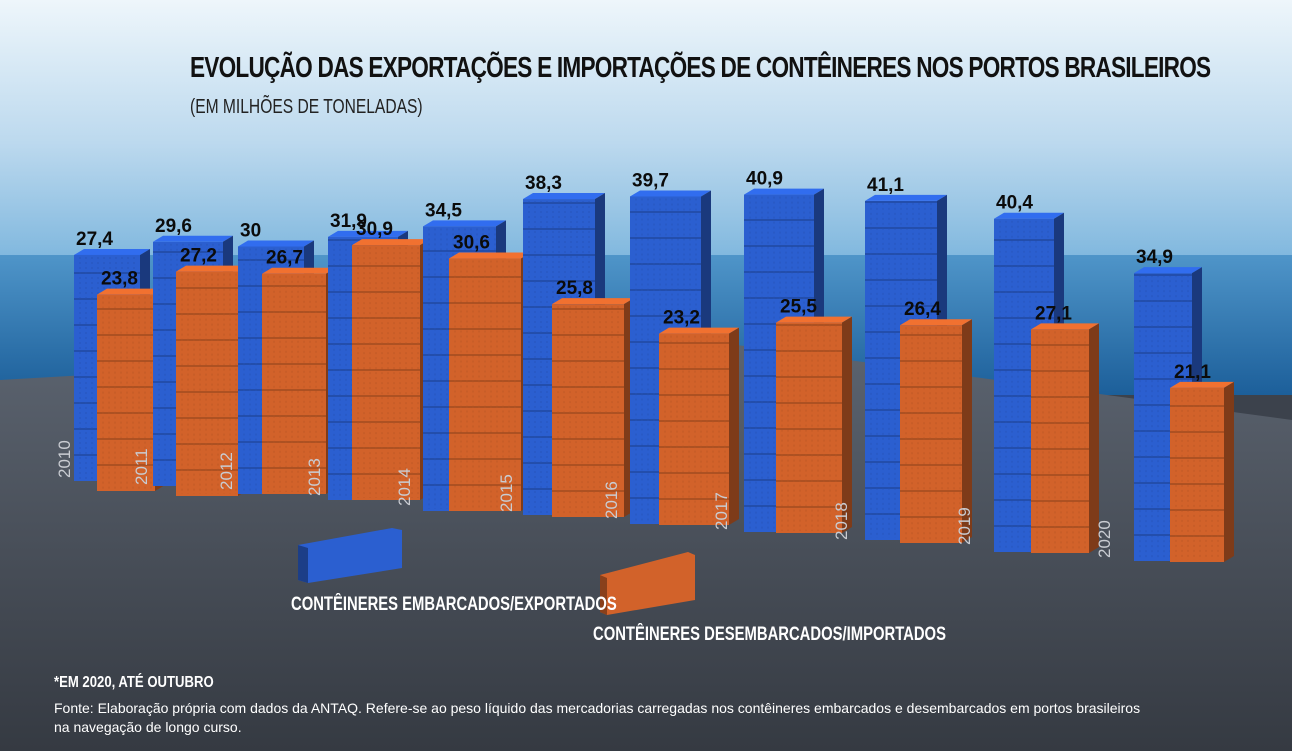 The height and width of the screenshot is (751, 1292). Describe the element at coordinates (284, 258) in the screenshot. I see `import-value-2012: 26,7` at that location.